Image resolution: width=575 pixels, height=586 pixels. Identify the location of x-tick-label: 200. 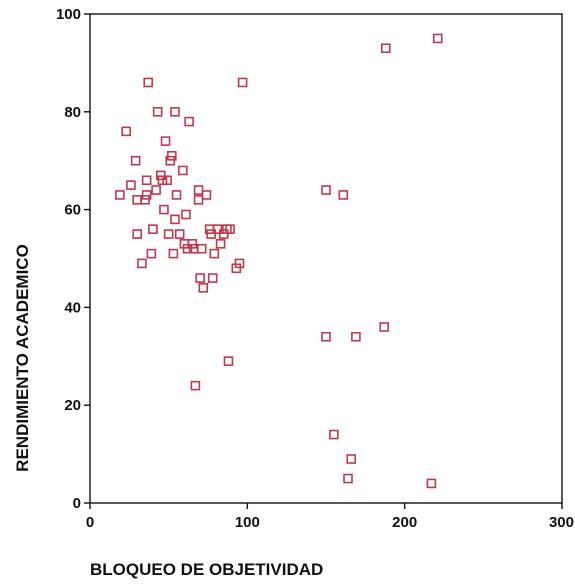
(404, 522).